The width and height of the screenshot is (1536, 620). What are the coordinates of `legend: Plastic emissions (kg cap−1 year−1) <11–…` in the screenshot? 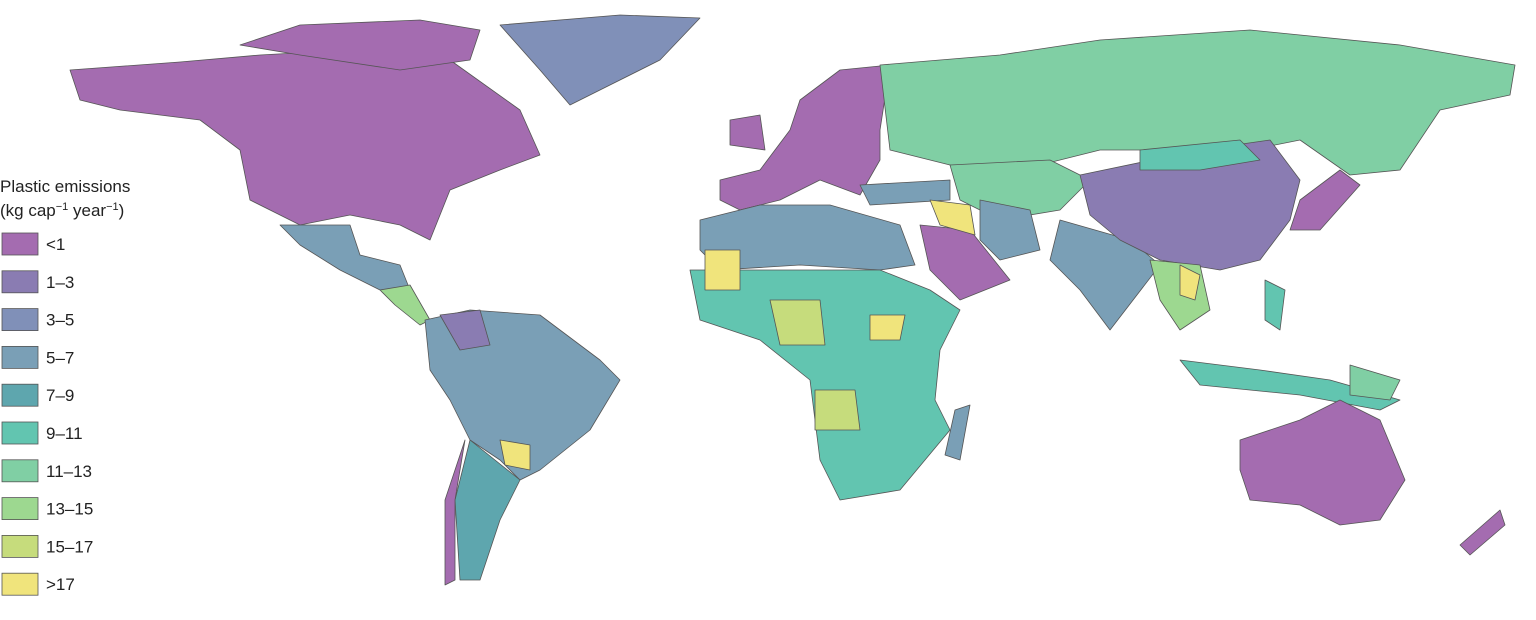 It's located at (65, 386).